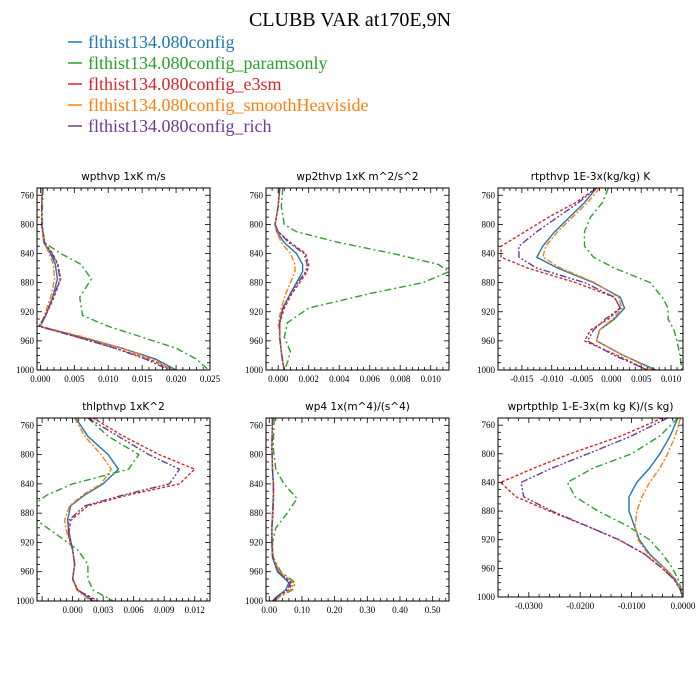  I want to click on figure-title: CLUBB VAR at170E,9N, so click(350, 20).